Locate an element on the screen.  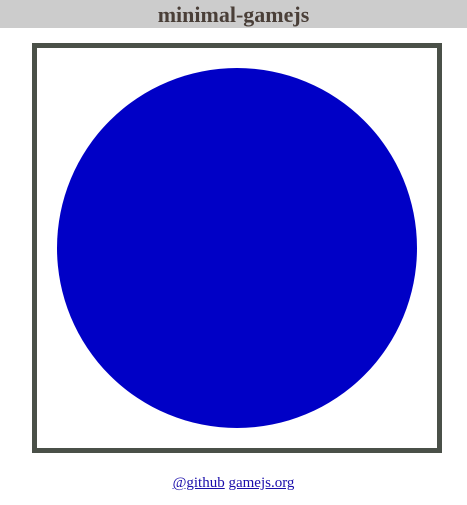
github-link: @github is located at coordinates (198, 483).